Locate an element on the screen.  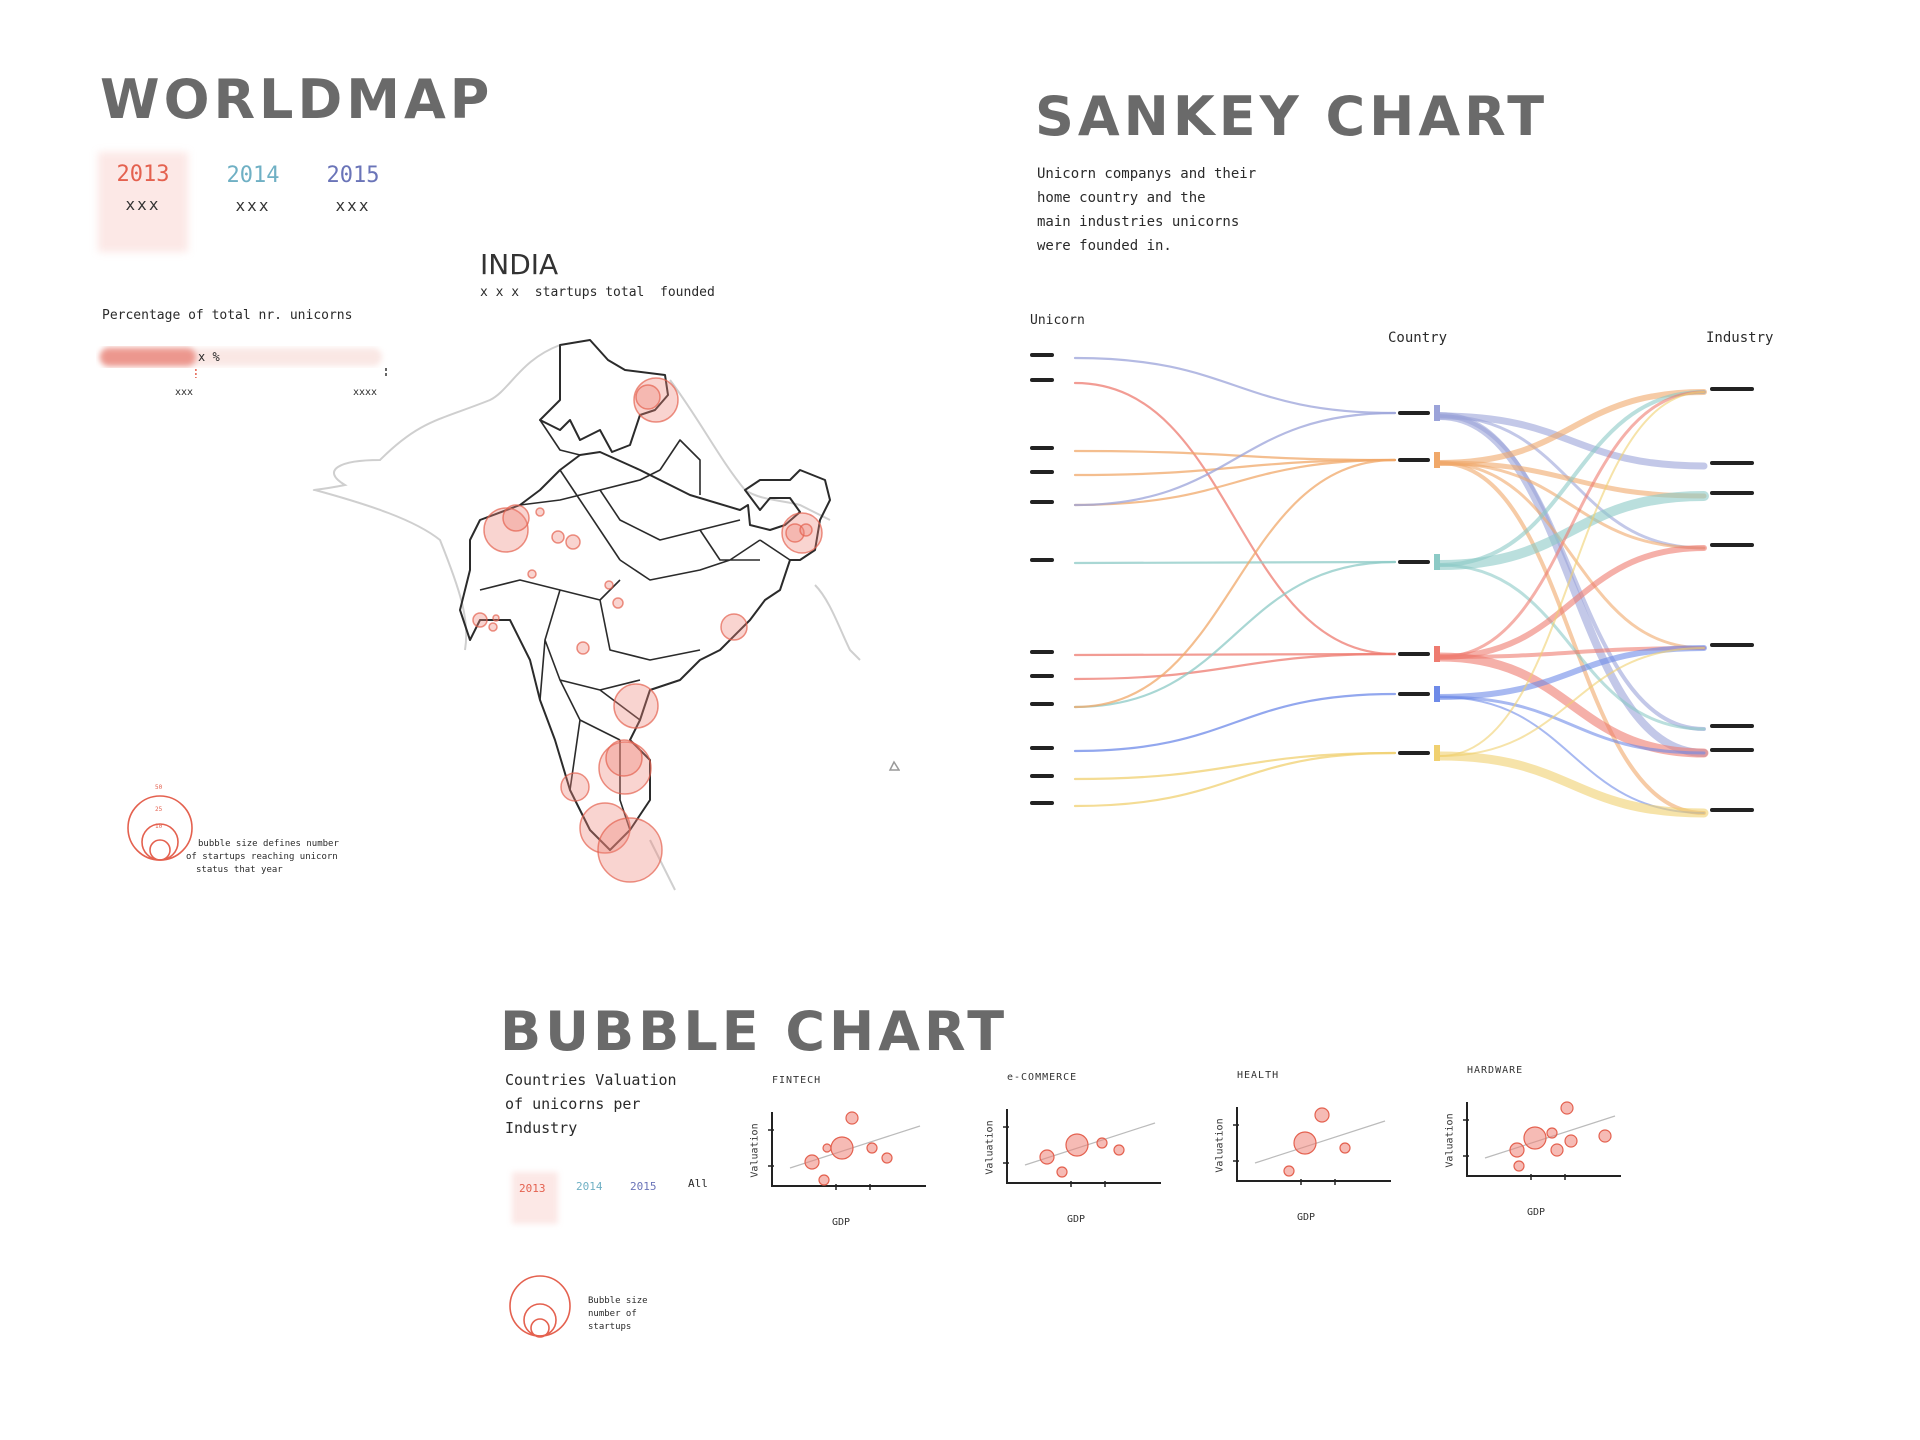
sankey-col-unicorn: Unicorn is located at coordinates (1057, 320).